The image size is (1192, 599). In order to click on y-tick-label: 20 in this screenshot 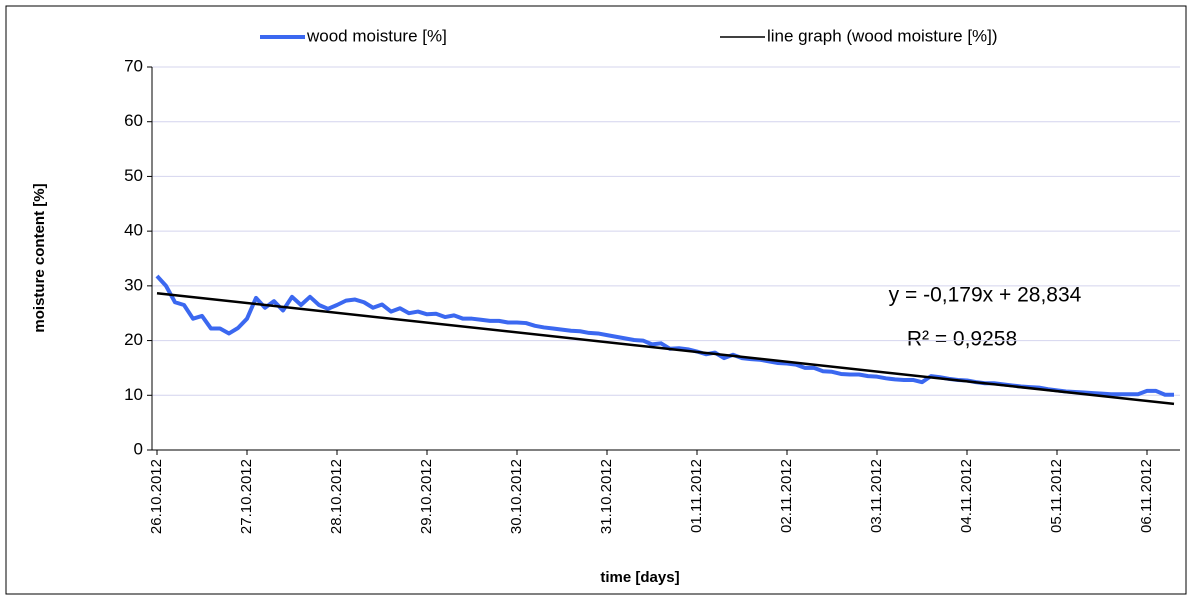, I will do `click(133, 339)`.